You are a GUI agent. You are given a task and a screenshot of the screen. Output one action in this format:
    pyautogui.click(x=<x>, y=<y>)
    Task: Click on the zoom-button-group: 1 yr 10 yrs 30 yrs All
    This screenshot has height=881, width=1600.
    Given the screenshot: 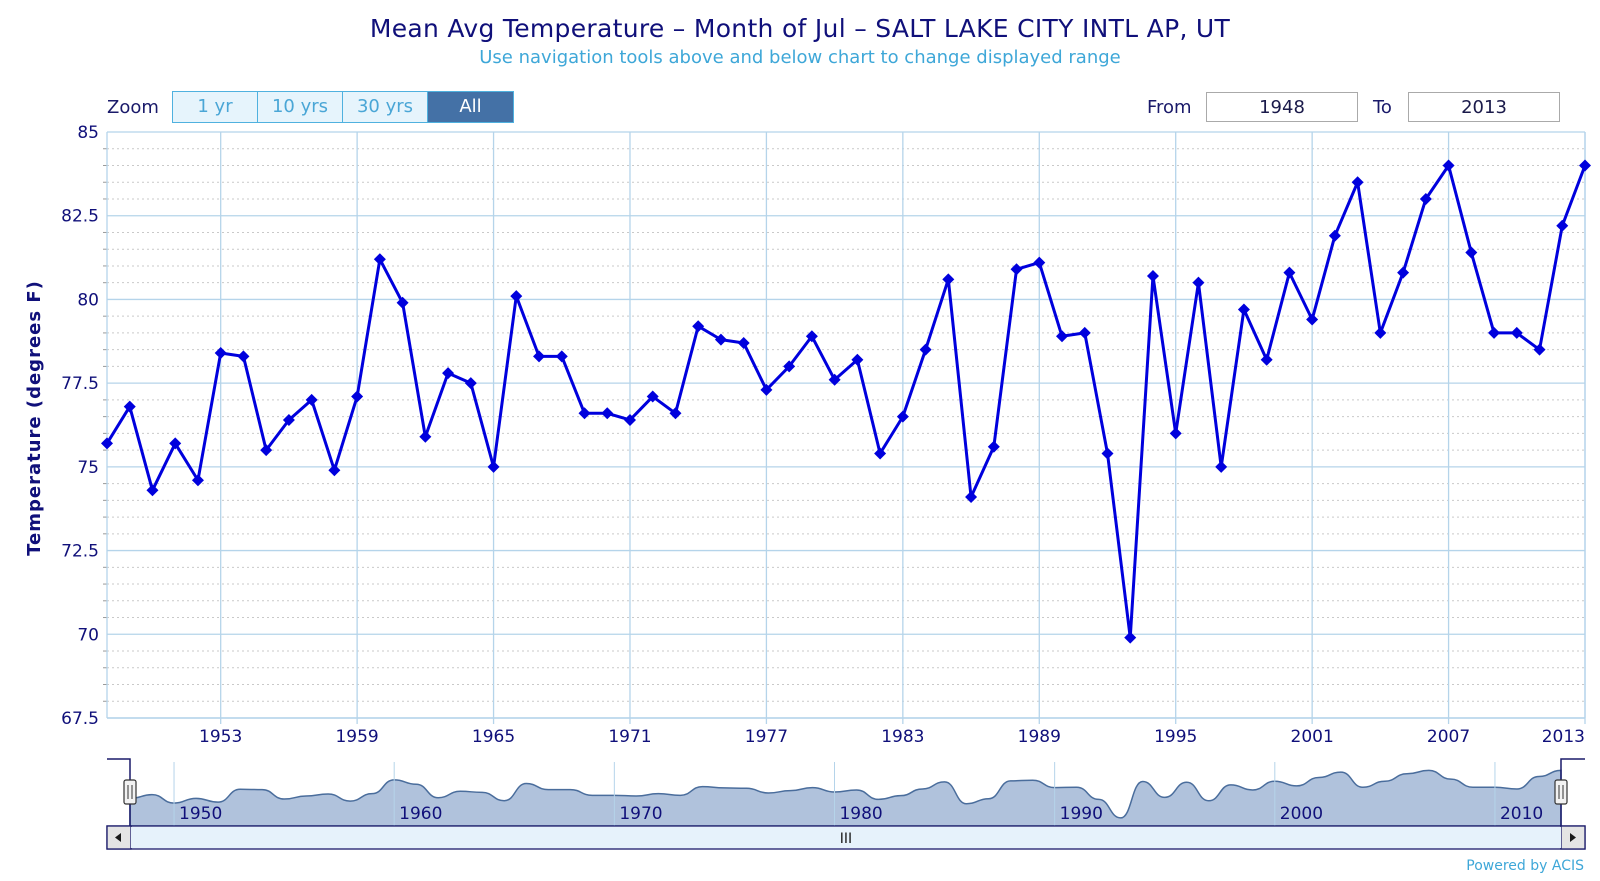 What is the action you would take?
    pyautogui.click(x=343, y=107)
    